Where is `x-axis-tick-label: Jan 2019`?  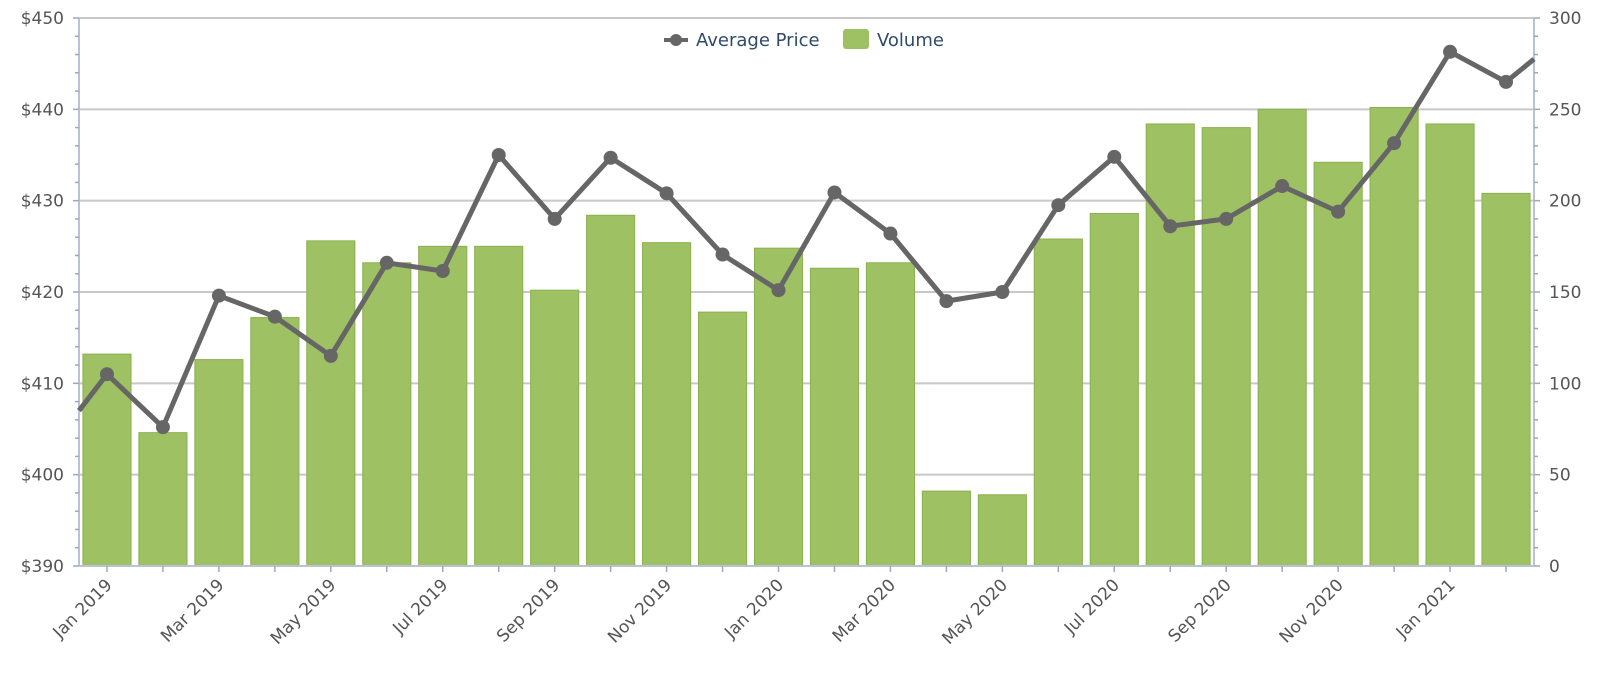
x-axis-tick-label: Jan 2019 is located at coordinates (83, 609).